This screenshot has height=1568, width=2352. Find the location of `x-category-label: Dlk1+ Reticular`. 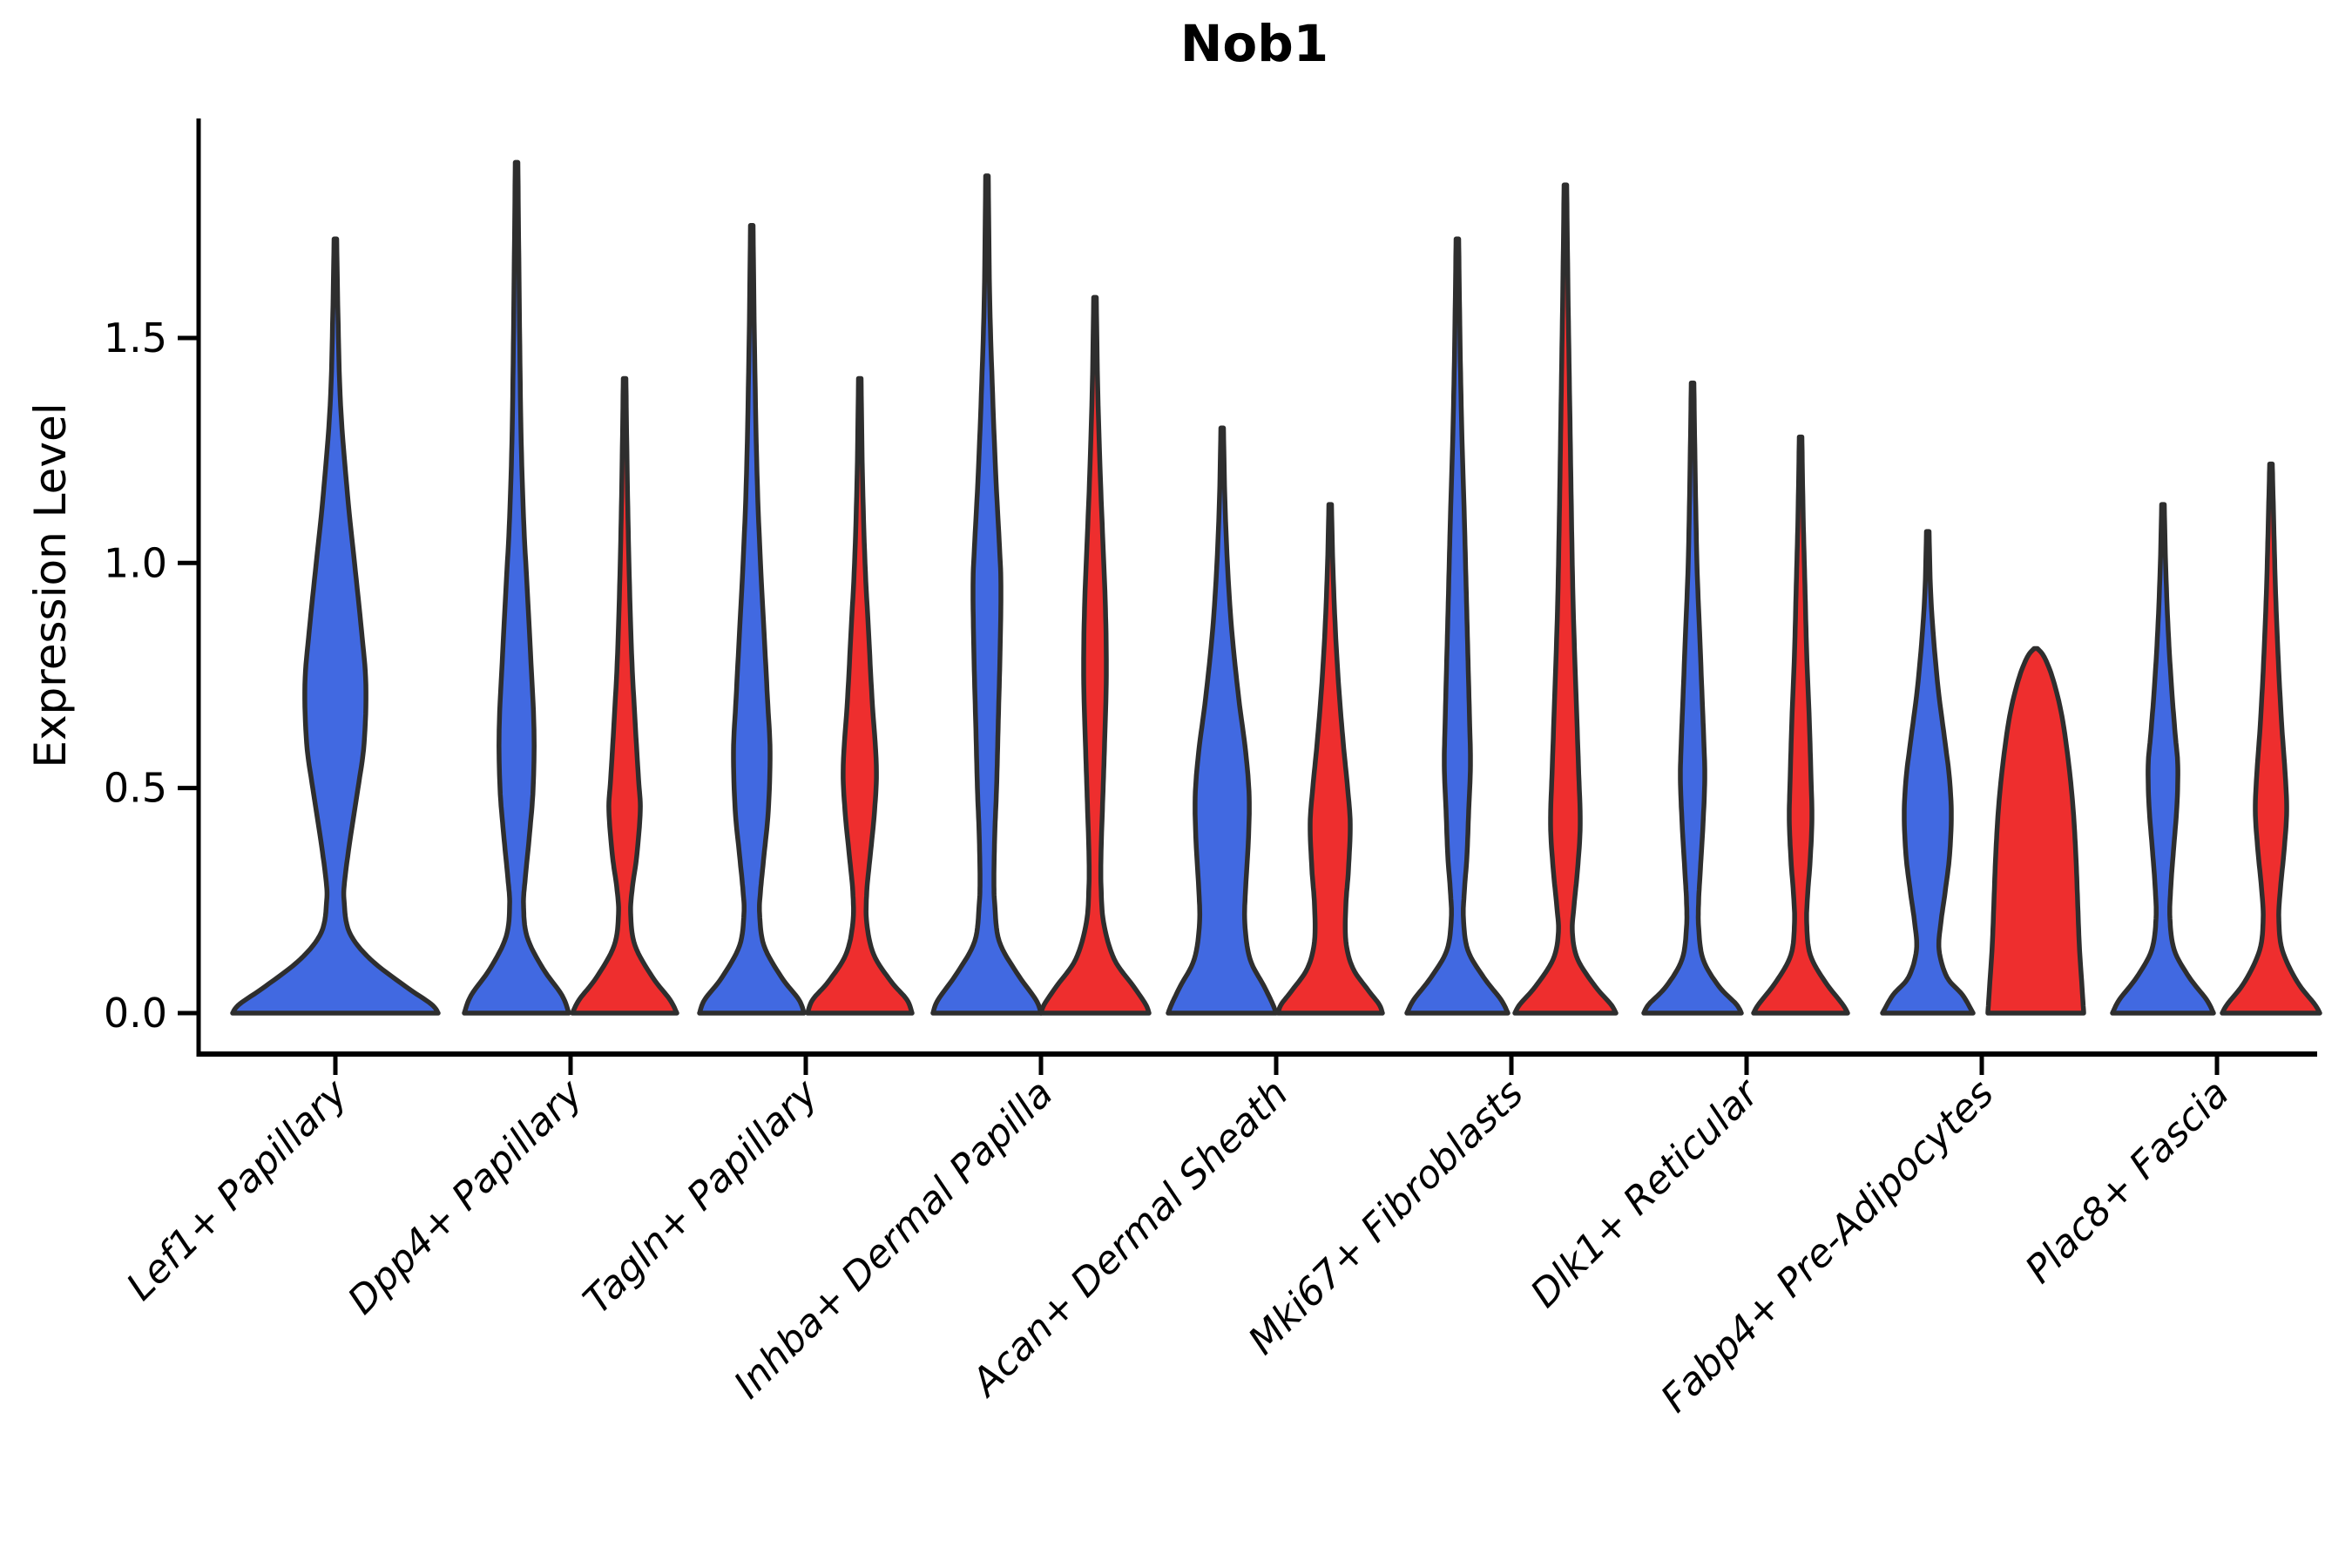

x-category-label: Dlk1+ Reticular is located at coordinates (1645, 1193).